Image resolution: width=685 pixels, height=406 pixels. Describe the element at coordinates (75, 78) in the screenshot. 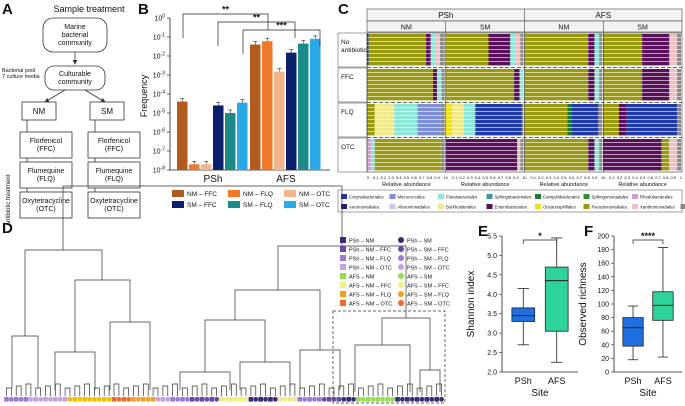

I see `culturable-label: Culturable community` at that location.